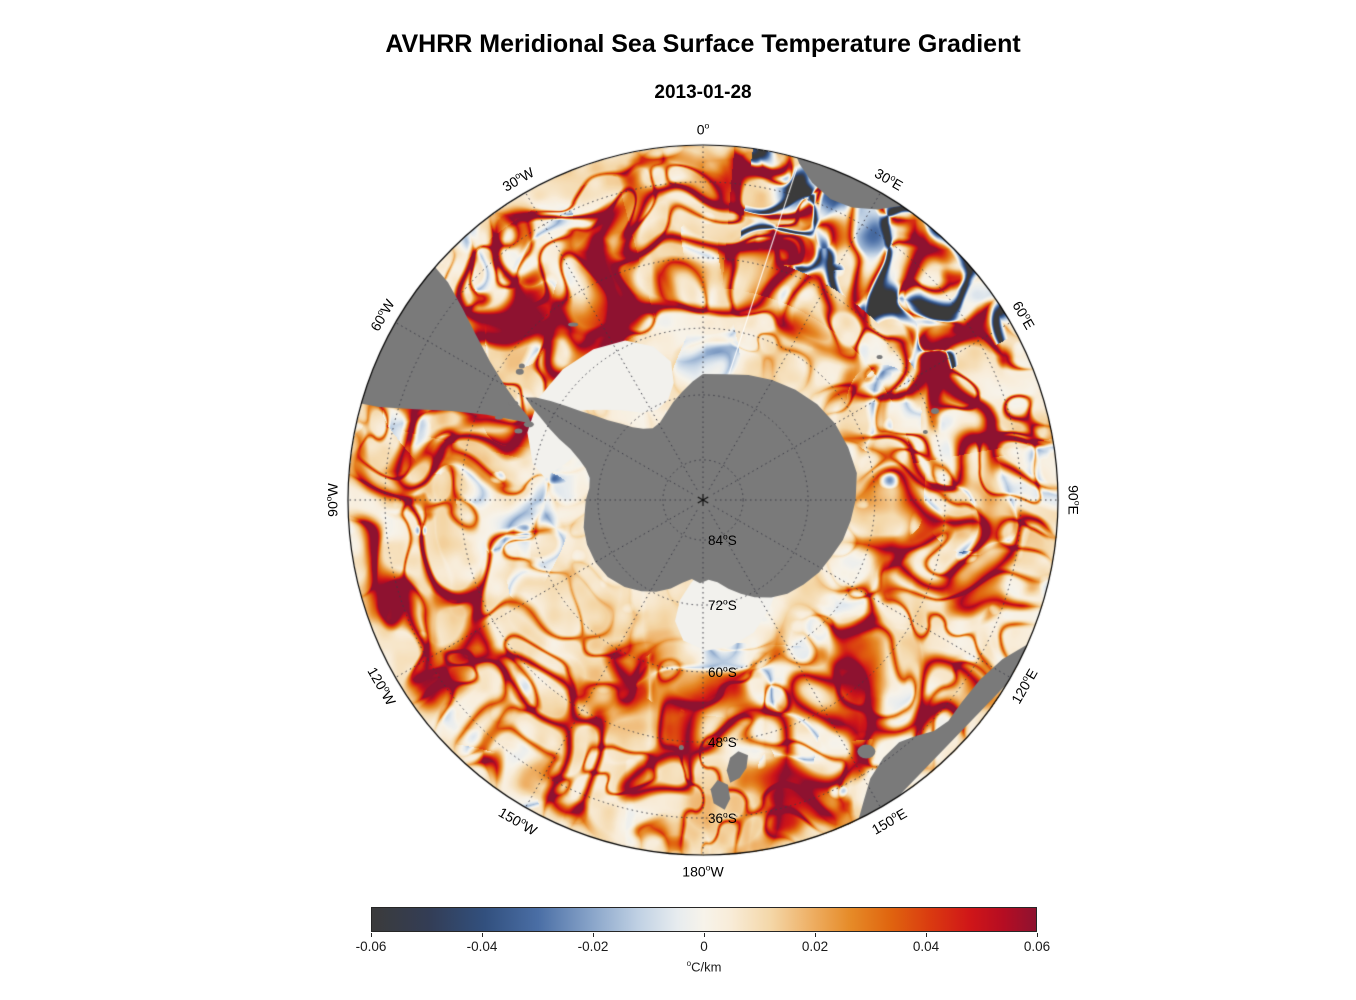  What do you see at coordinates (722, 540) in the screenshot?
I see `latitude-label: 84oS` at bounding box center [722, 540].